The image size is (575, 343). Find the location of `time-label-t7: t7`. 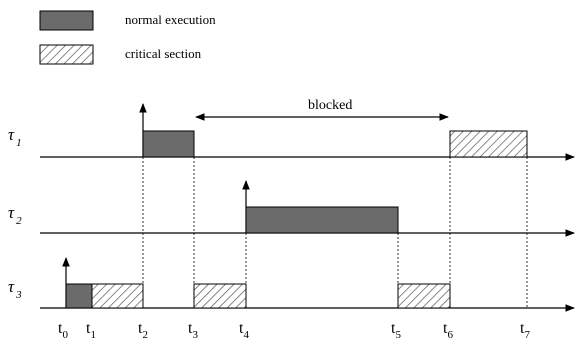

time-label-t7: t7 is located at coordinates (525, 330).